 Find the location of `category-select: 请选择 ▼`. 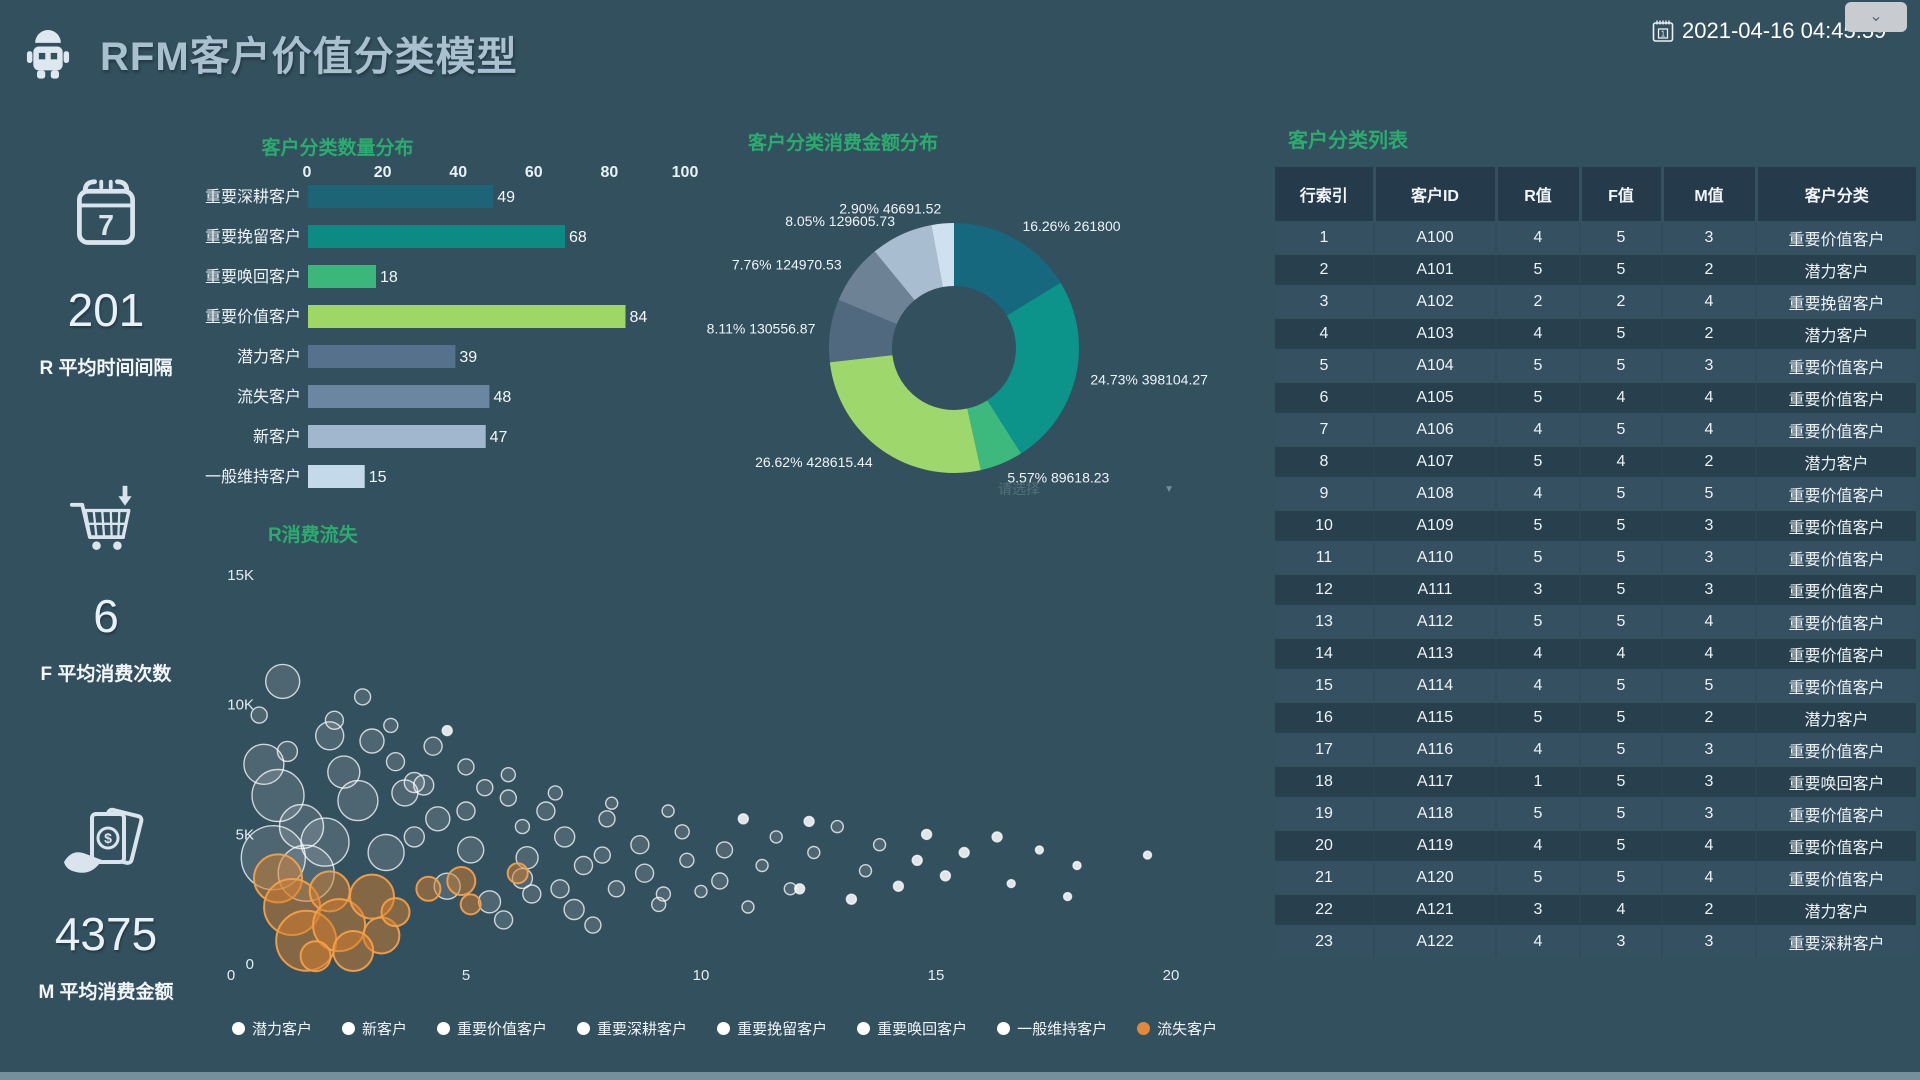

category-select: 请选择 ▼ is located at coordinates (1086, 489).